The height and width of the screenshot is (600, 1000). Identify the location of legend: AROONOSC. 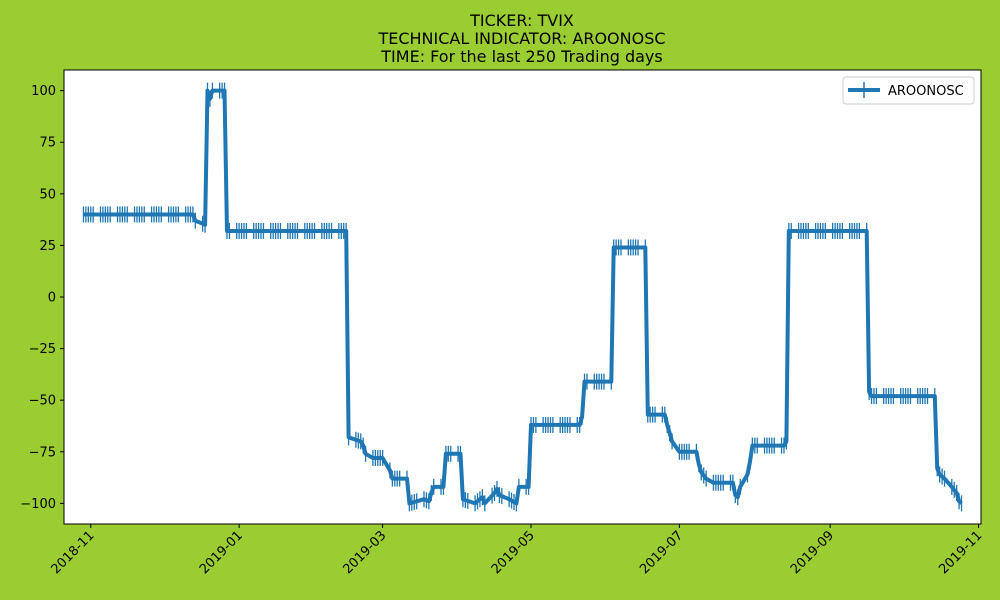
(908, 90).